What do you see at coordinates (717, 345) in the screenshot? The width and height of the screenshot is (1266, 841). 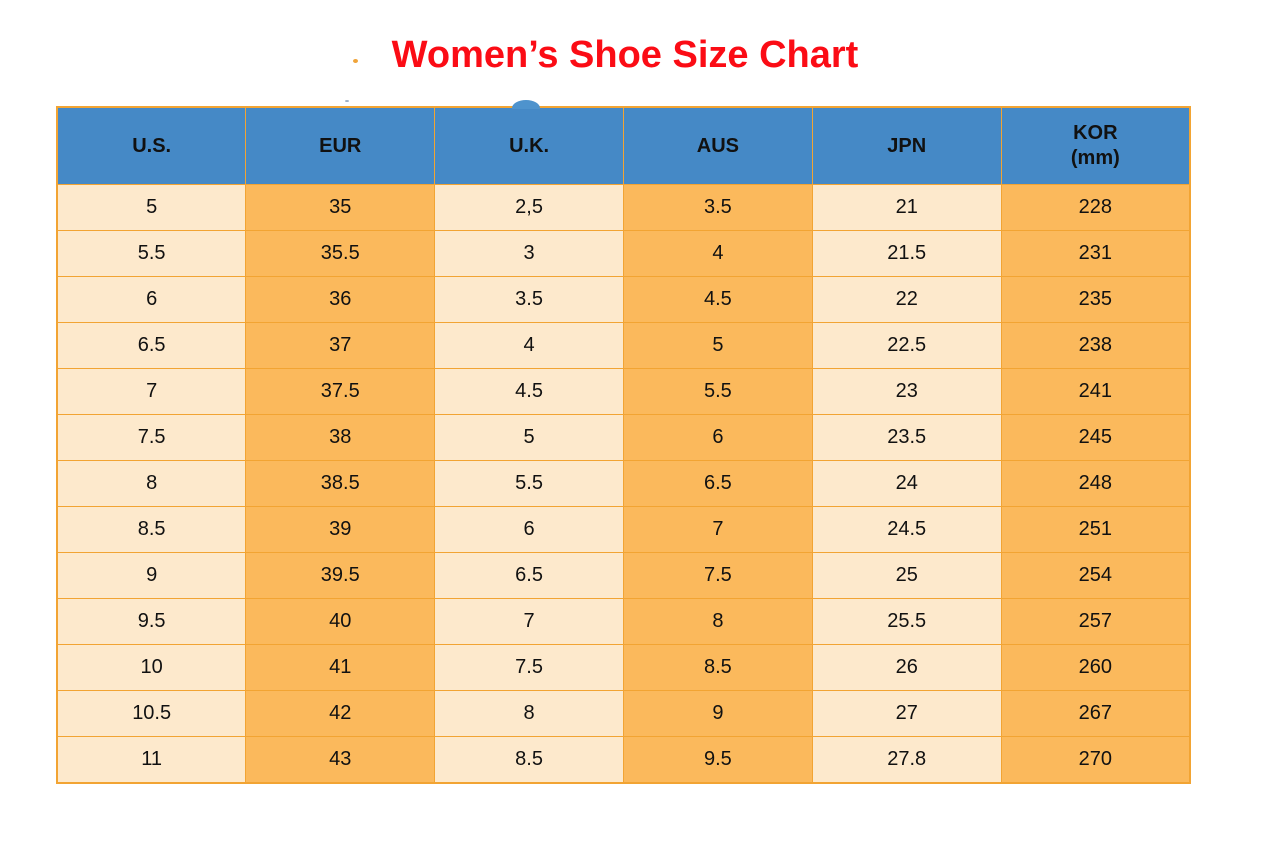 I see `cell-aus: 5` at bounding box center [717, 345].